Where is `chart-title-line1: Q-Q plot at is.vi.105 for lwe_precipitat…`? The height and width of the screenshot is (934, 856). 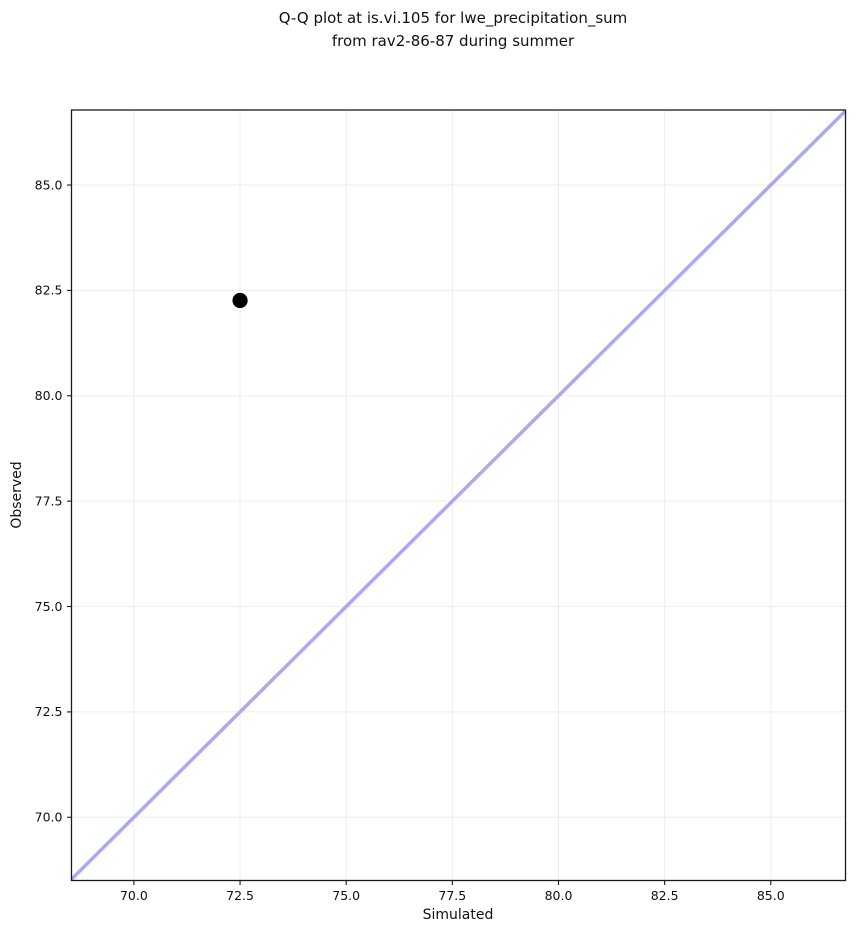 chart-title-line1: Q-Q plot at is.vi.105 for lwe_precipitat… is located at coordinates (453, 18).